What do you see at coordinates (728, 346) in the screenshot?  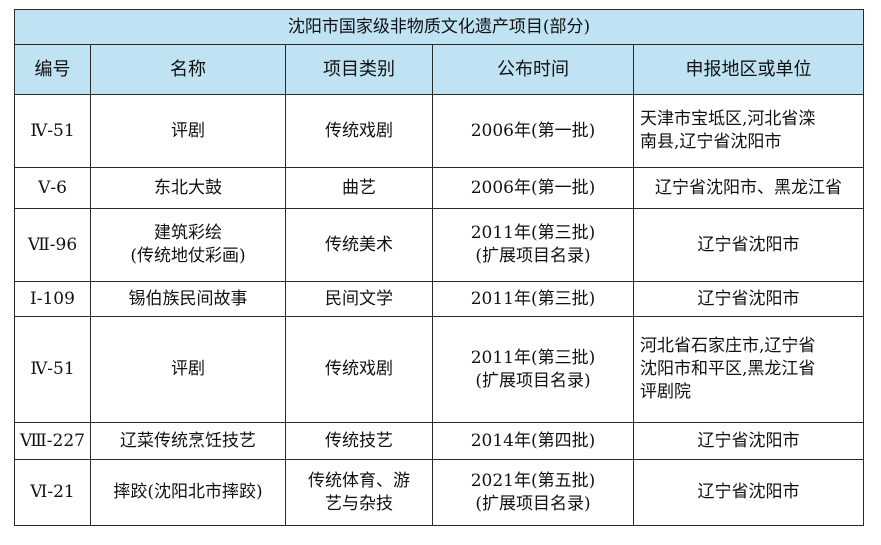 I see `cell-region-line: 河北省石家庄市,辽宁省` at bounding box center [728, 346].